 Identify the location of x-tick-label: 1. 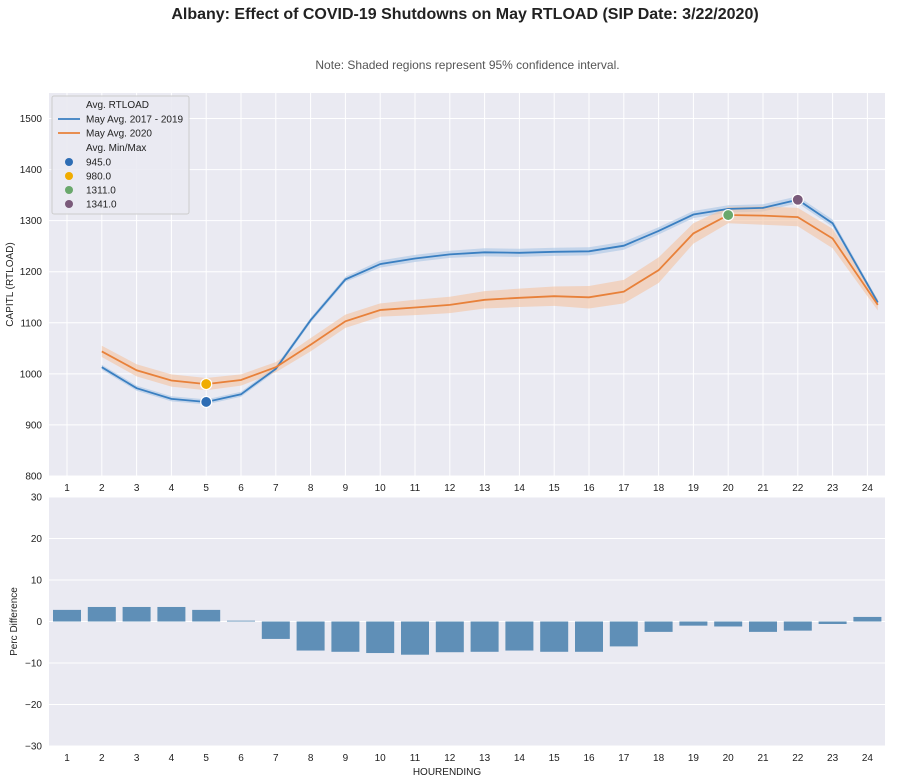
(67, 758).